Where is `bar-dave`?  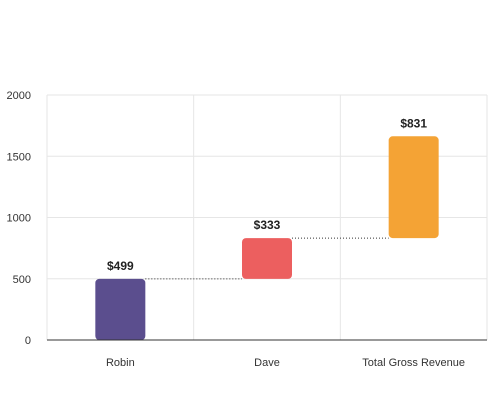 bar-dave is located at coordinates (267, 258).